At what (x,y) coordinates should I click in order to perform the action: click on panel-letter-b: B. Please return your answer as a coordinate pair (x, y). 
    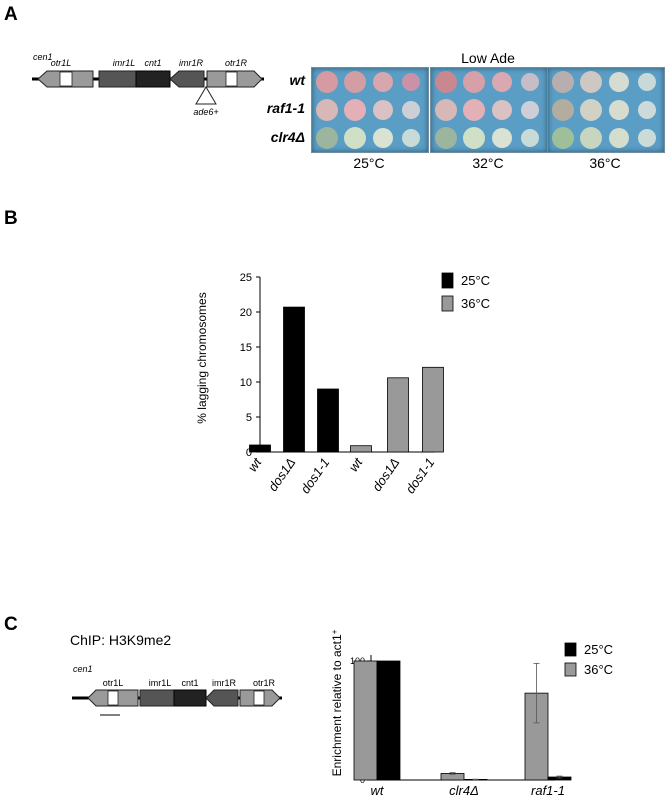
    Looking at the image, I should click on (11, 218).